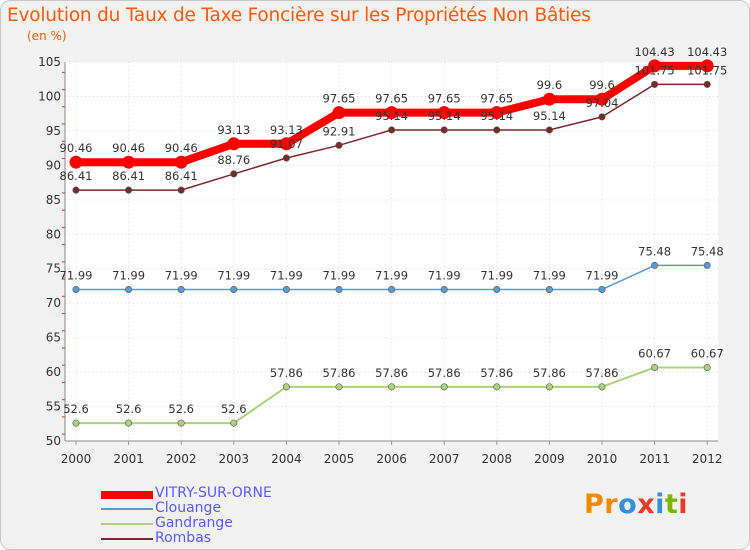  I want to click on x-tick-label: 2009, so click(549, 459).